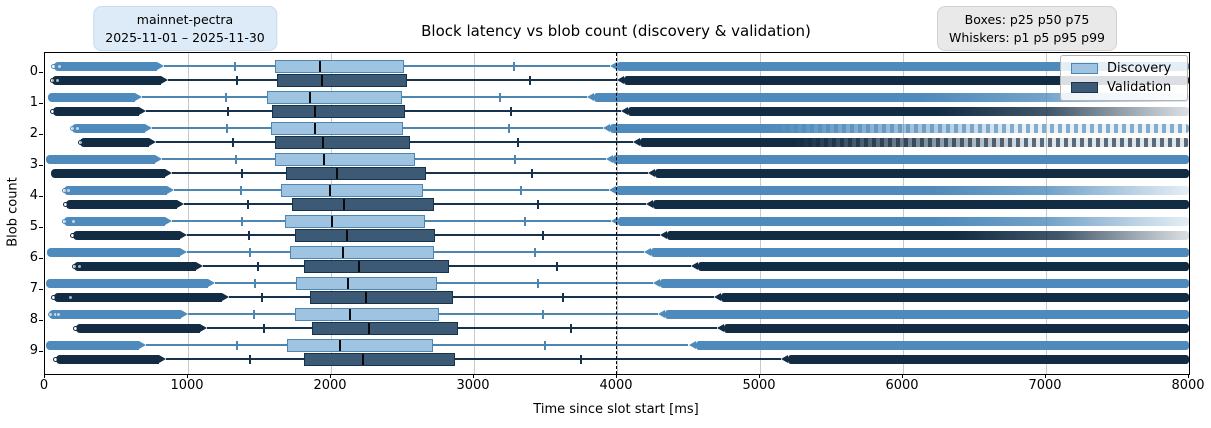 The width and height of the screenshot is (1211, 428). I want to click on y-tick-label: 2, so click(33, 133).